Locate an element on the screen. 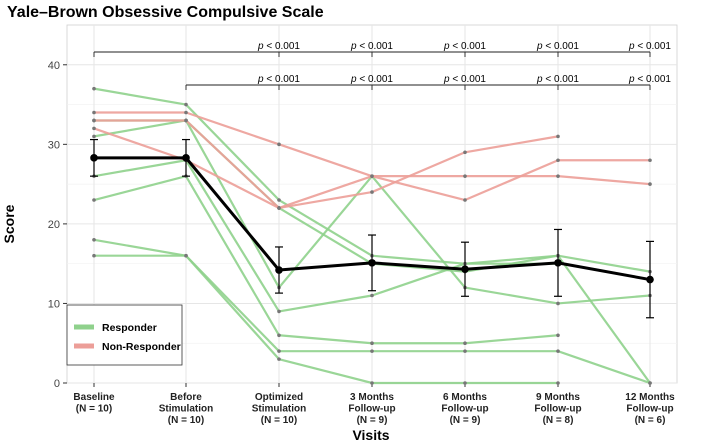 The image size is (709, 442). x-tick-label: 12 Months Follow-up (N = 6) is located at coordinates (650, 409).